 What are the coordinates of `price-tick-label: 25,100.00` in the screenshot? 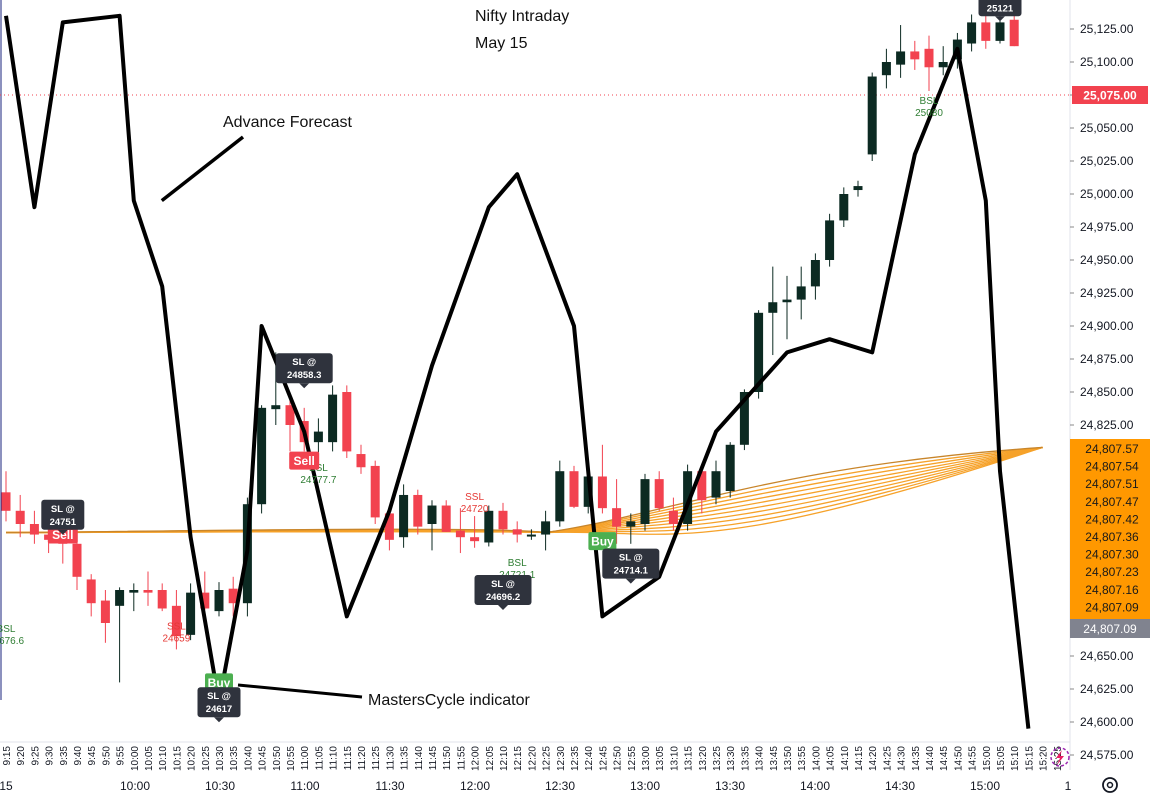 It's located at (1107, 62).